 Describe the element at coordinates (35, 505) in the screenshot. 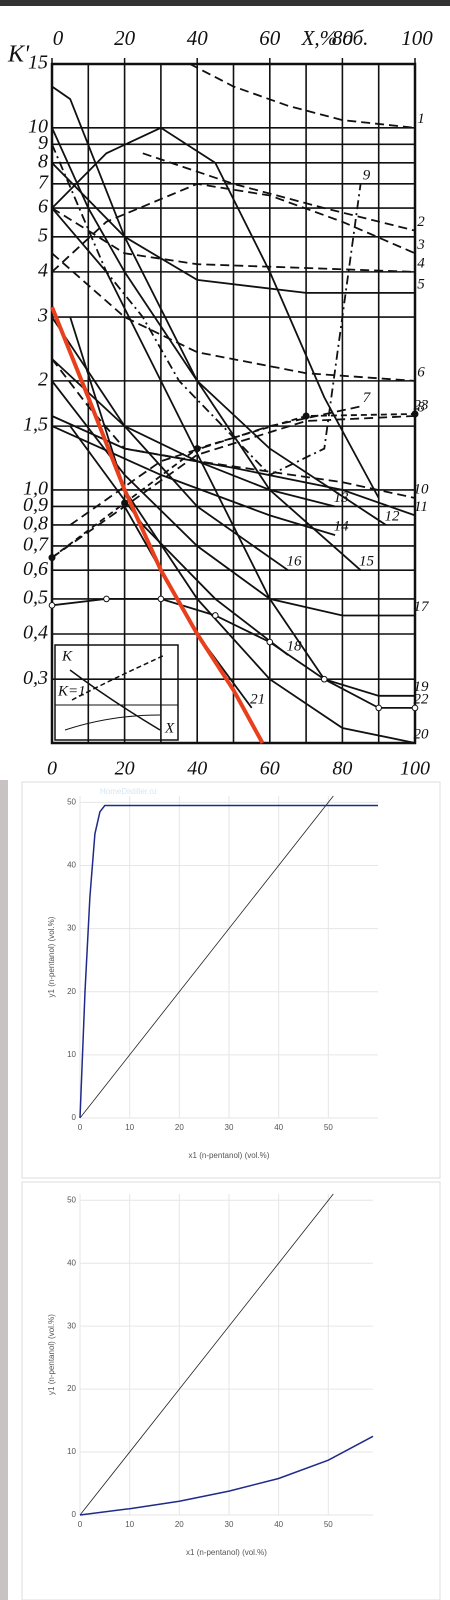

I see `y-tick-label: 0,9` at that location.